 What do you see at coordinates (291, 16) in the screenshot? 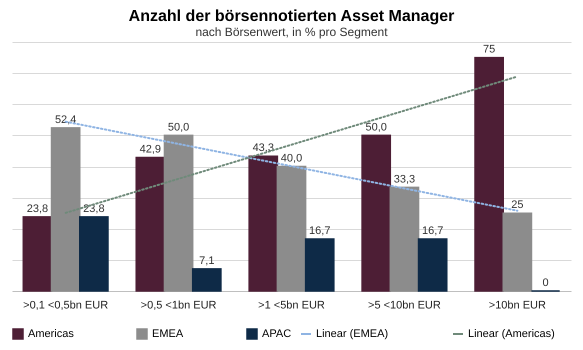
I see `chart-title: Anzahl der börsennotierten Asset Manager` at bounding box center [291, 16].